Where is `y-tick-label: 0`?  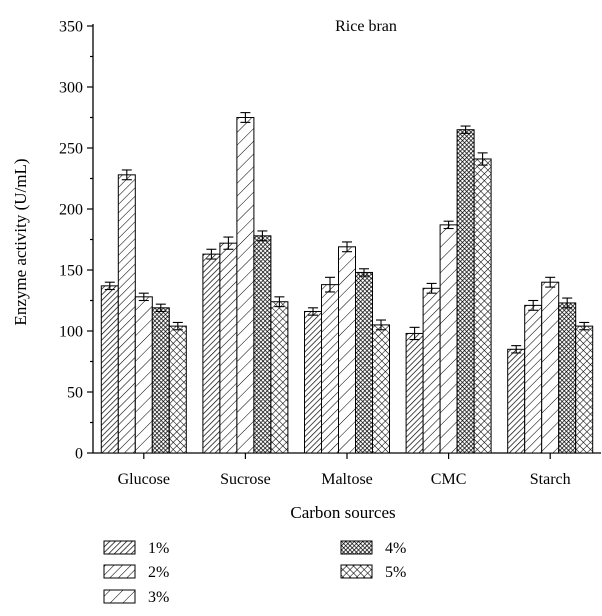 y-tick-label: 0 is located at coordinates (79, 454).